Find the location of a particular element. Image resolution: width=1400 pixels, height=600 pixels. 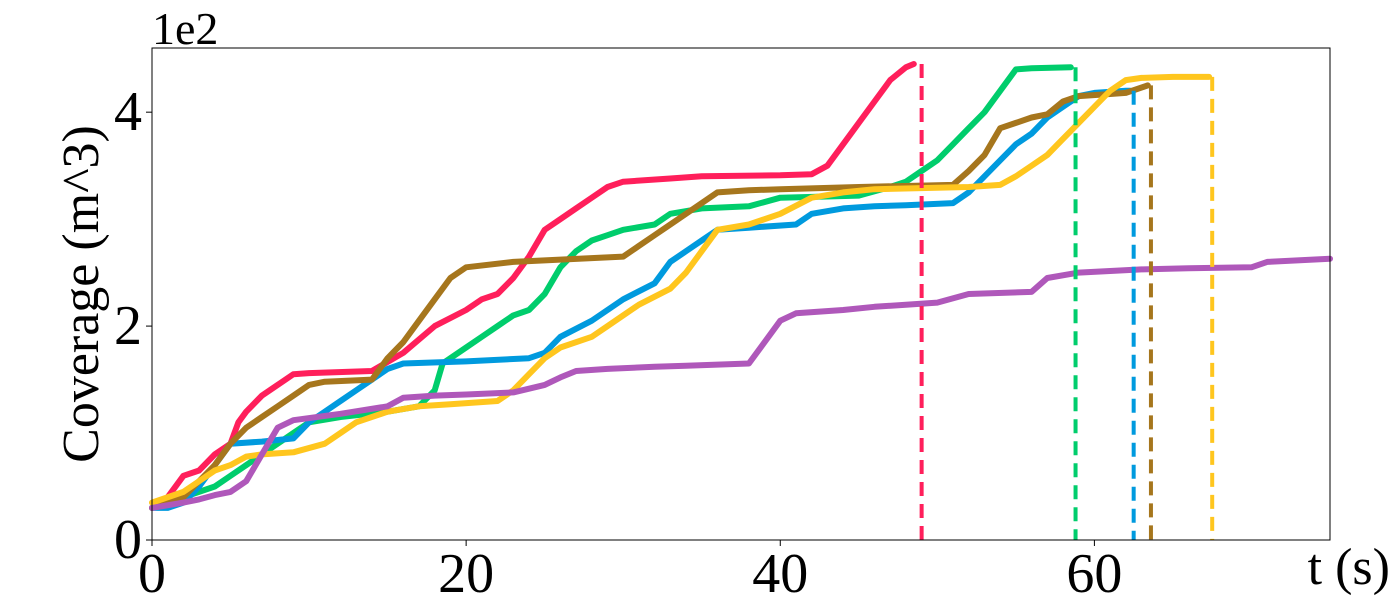

y-tick-label: 2 is located at coordinates (128, 326).